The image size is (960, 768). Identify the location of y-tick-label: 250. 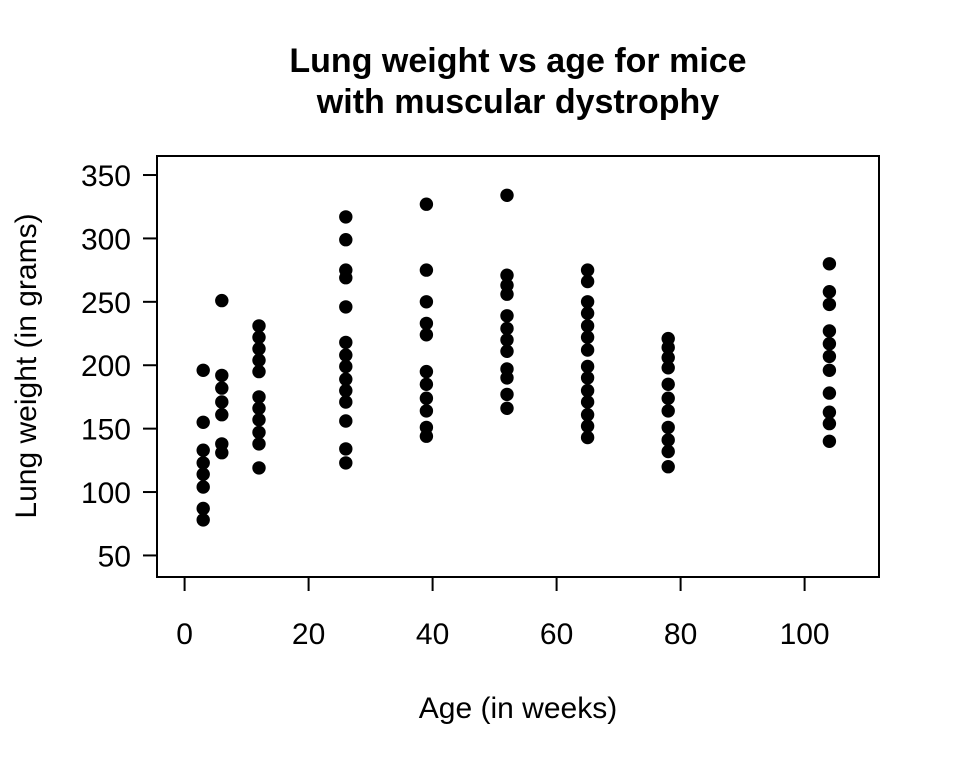
(106, 303).